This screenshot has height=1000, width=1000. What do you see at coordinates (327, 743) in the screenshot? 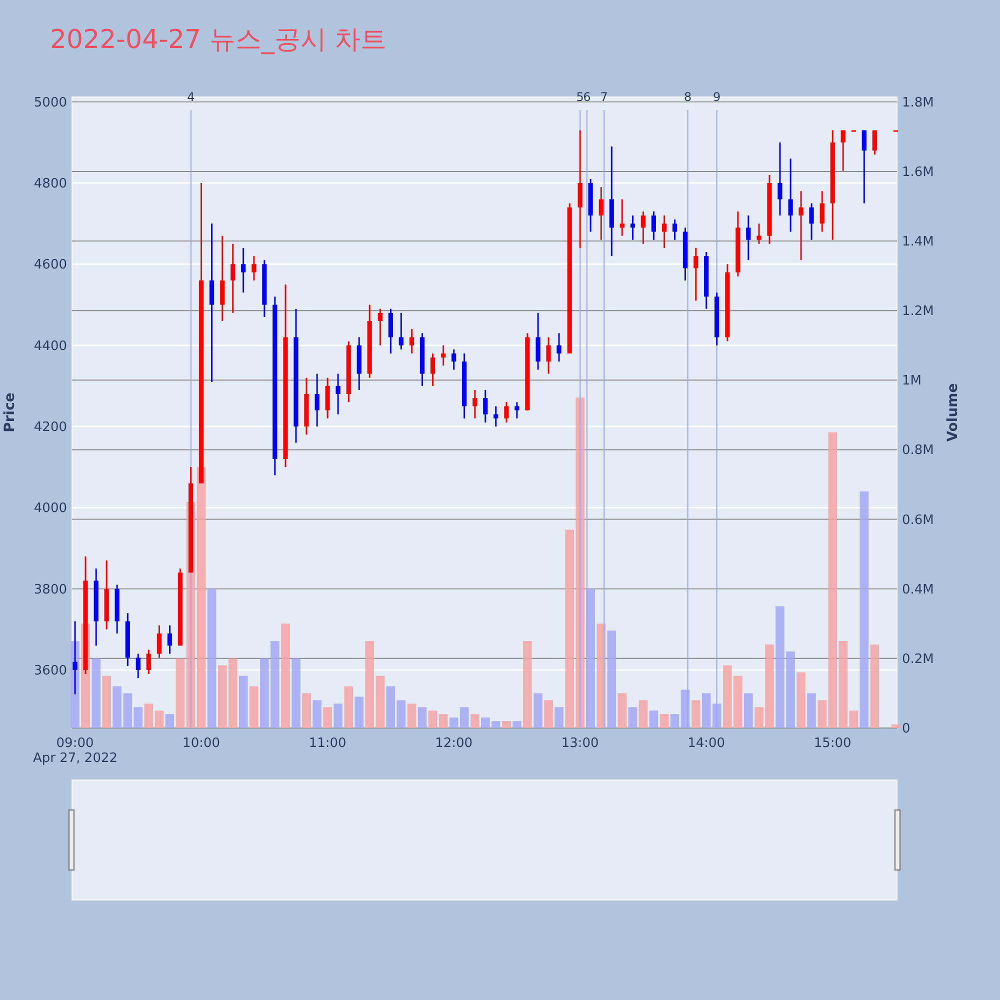
I see `x-tick-label: 11:00` at bounding box center [327, 743].